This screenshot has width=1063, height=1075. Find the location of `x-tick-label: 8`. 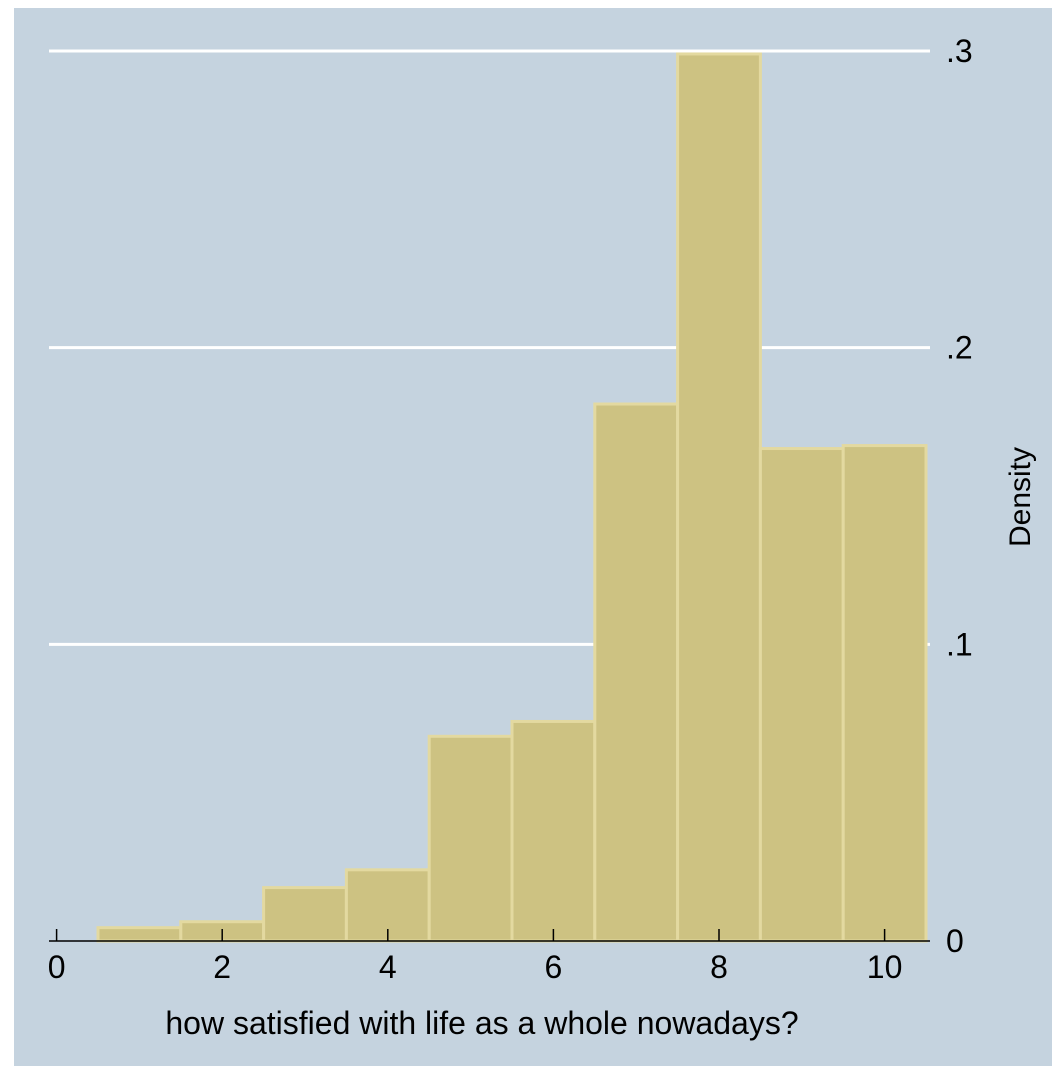

x-tick-label: 8 is located at coordinates (719, 967).